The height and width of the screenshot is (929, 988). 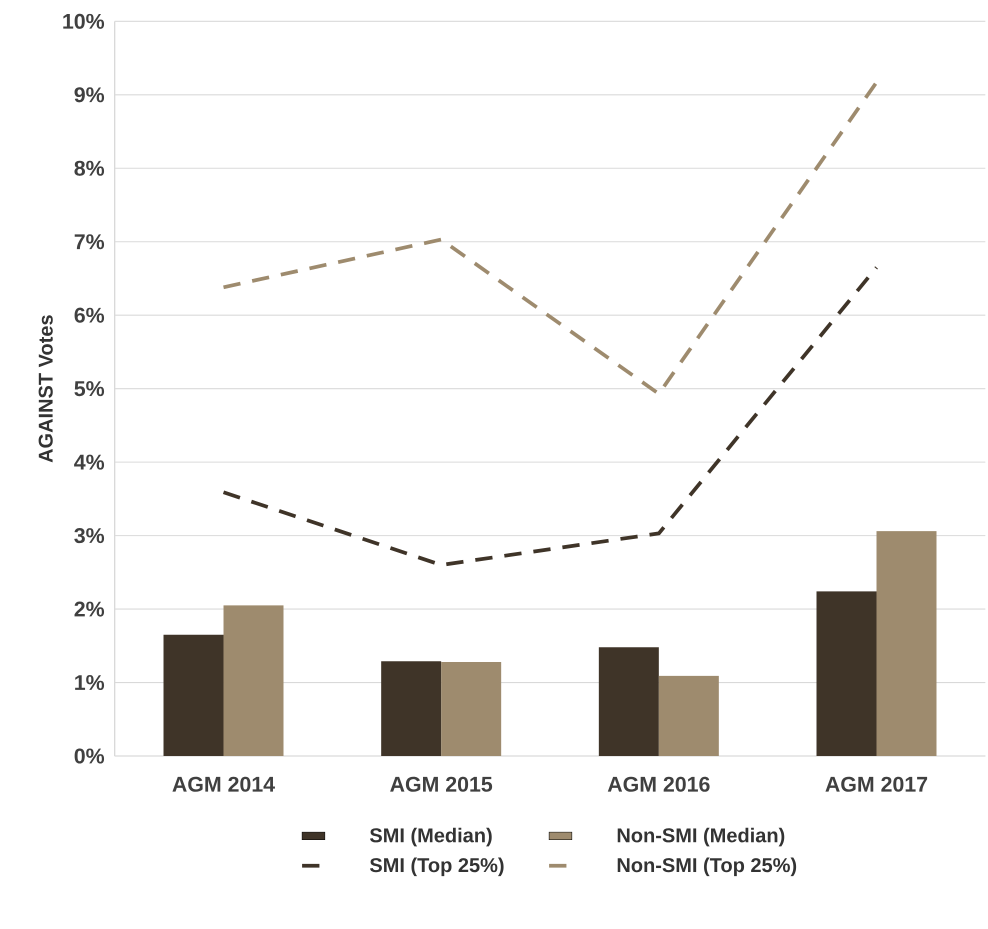 What do you see at coordinates (89, 608) in the screenshot?
I see `y-tick-label: 2%` at bounding box center [89, 608].